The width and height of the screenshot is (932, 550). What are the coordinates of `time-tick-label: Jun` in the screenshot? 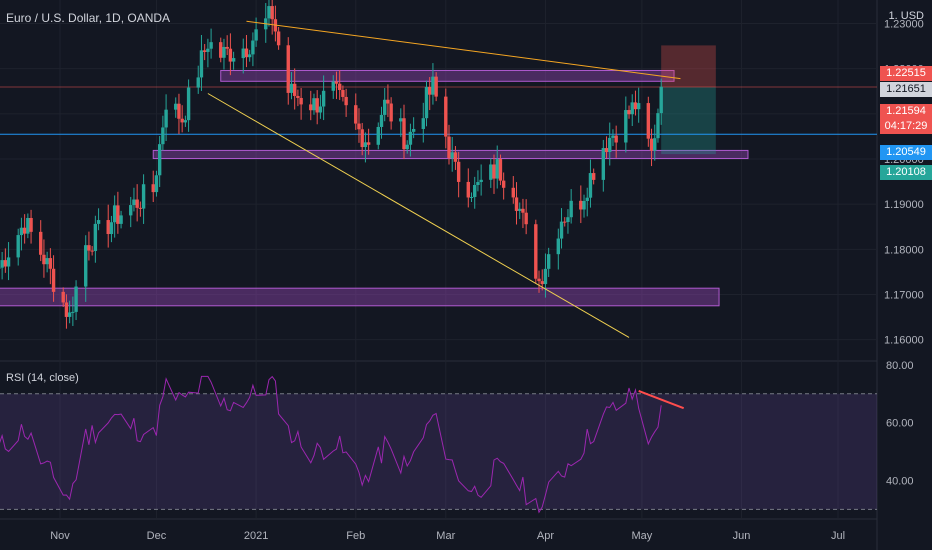 It's located at (742, 536).